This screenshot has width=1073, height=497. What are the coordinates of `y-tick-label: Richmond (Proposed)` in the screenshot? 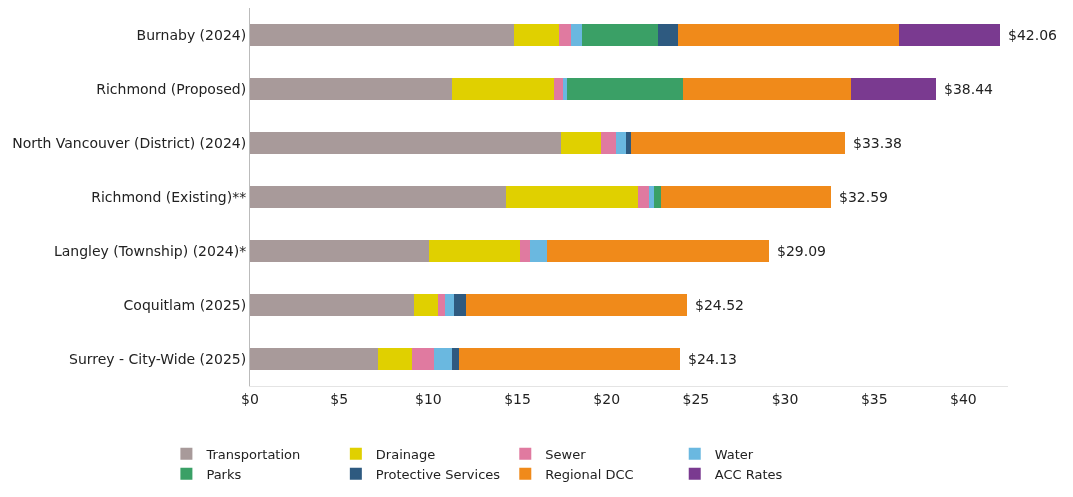 It's located at (171, 88).